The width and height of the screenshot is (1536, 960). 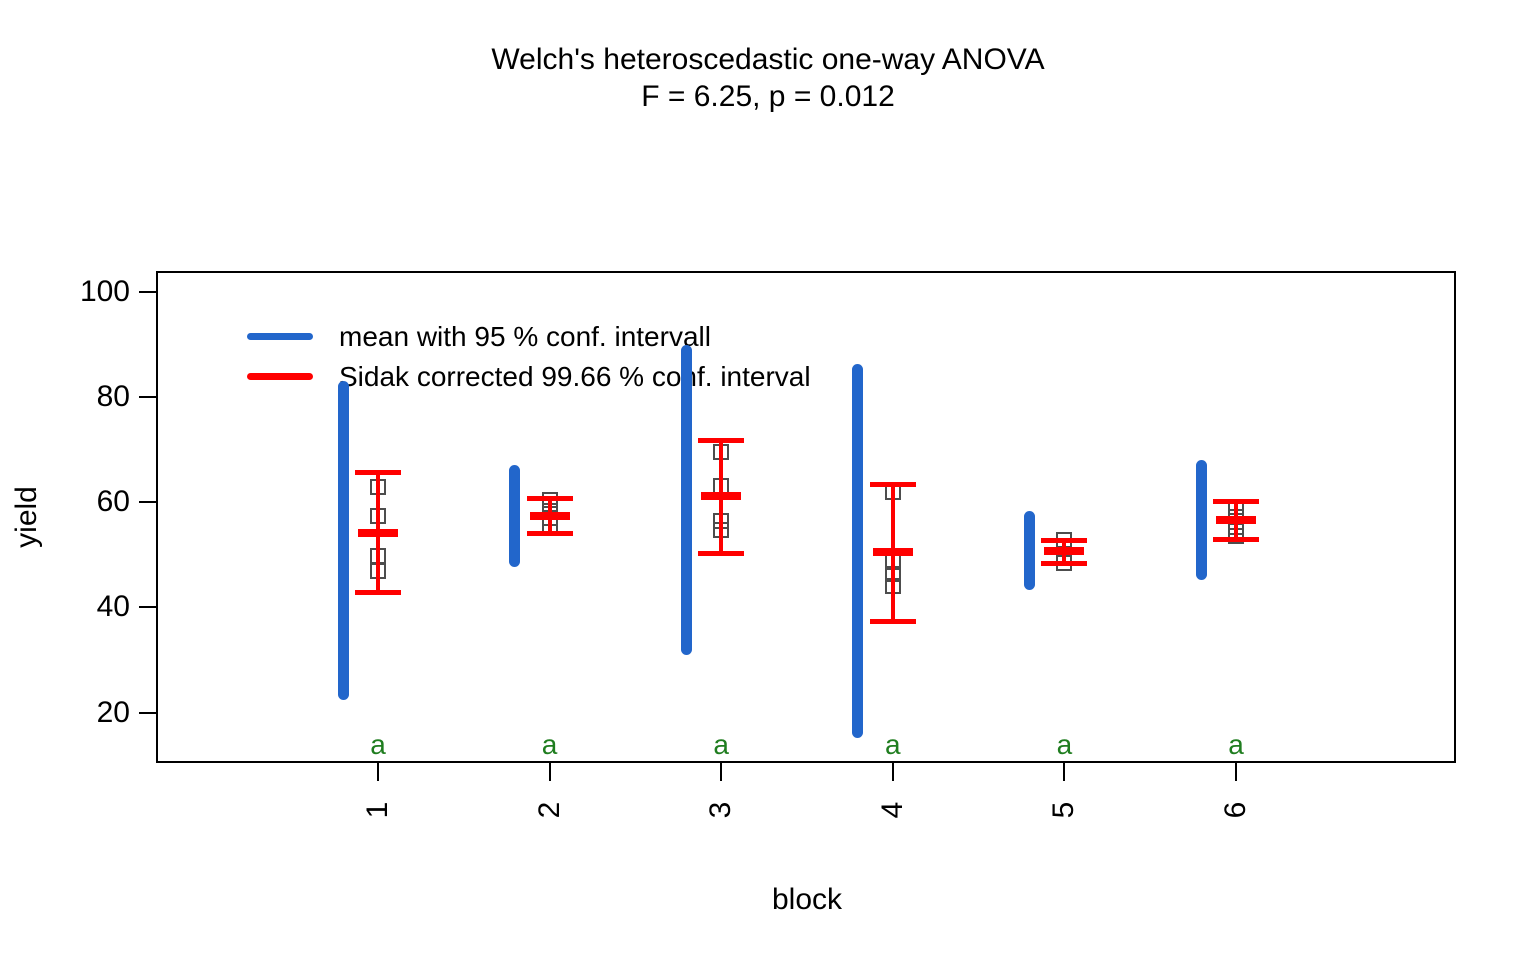 What do you see at coordinates (1064, 810) in the screenshot?
I see `x-tick-label: 5` at bounding box center [1064, 810].